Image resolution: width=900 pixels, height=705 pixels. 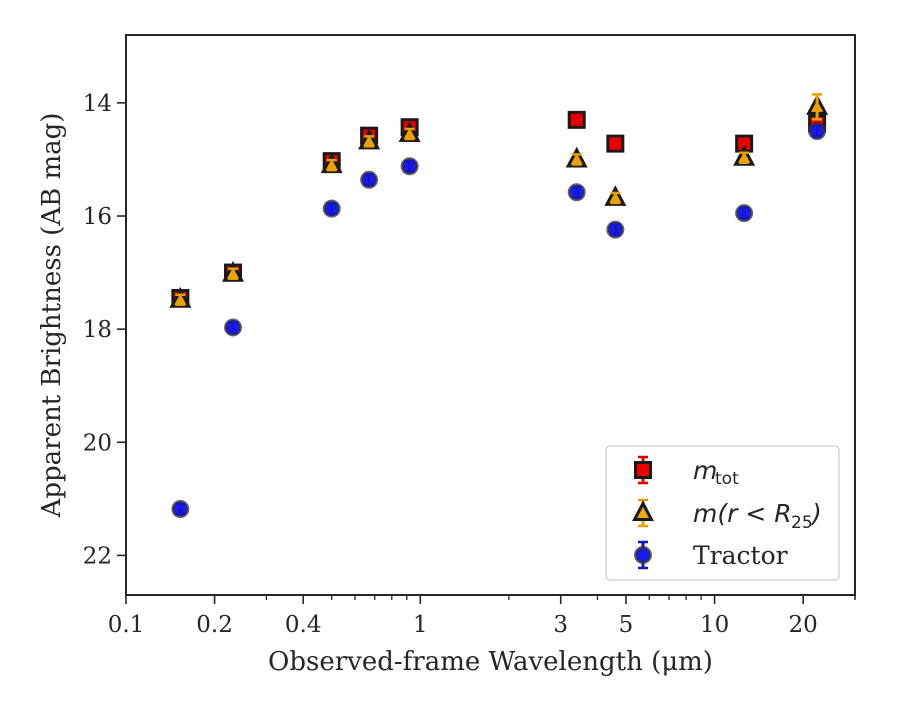 What do you see at coordinates (303, 625) in the screenshot?
I see `x-tick-label: 0.4` at bounding box center [303, 625].